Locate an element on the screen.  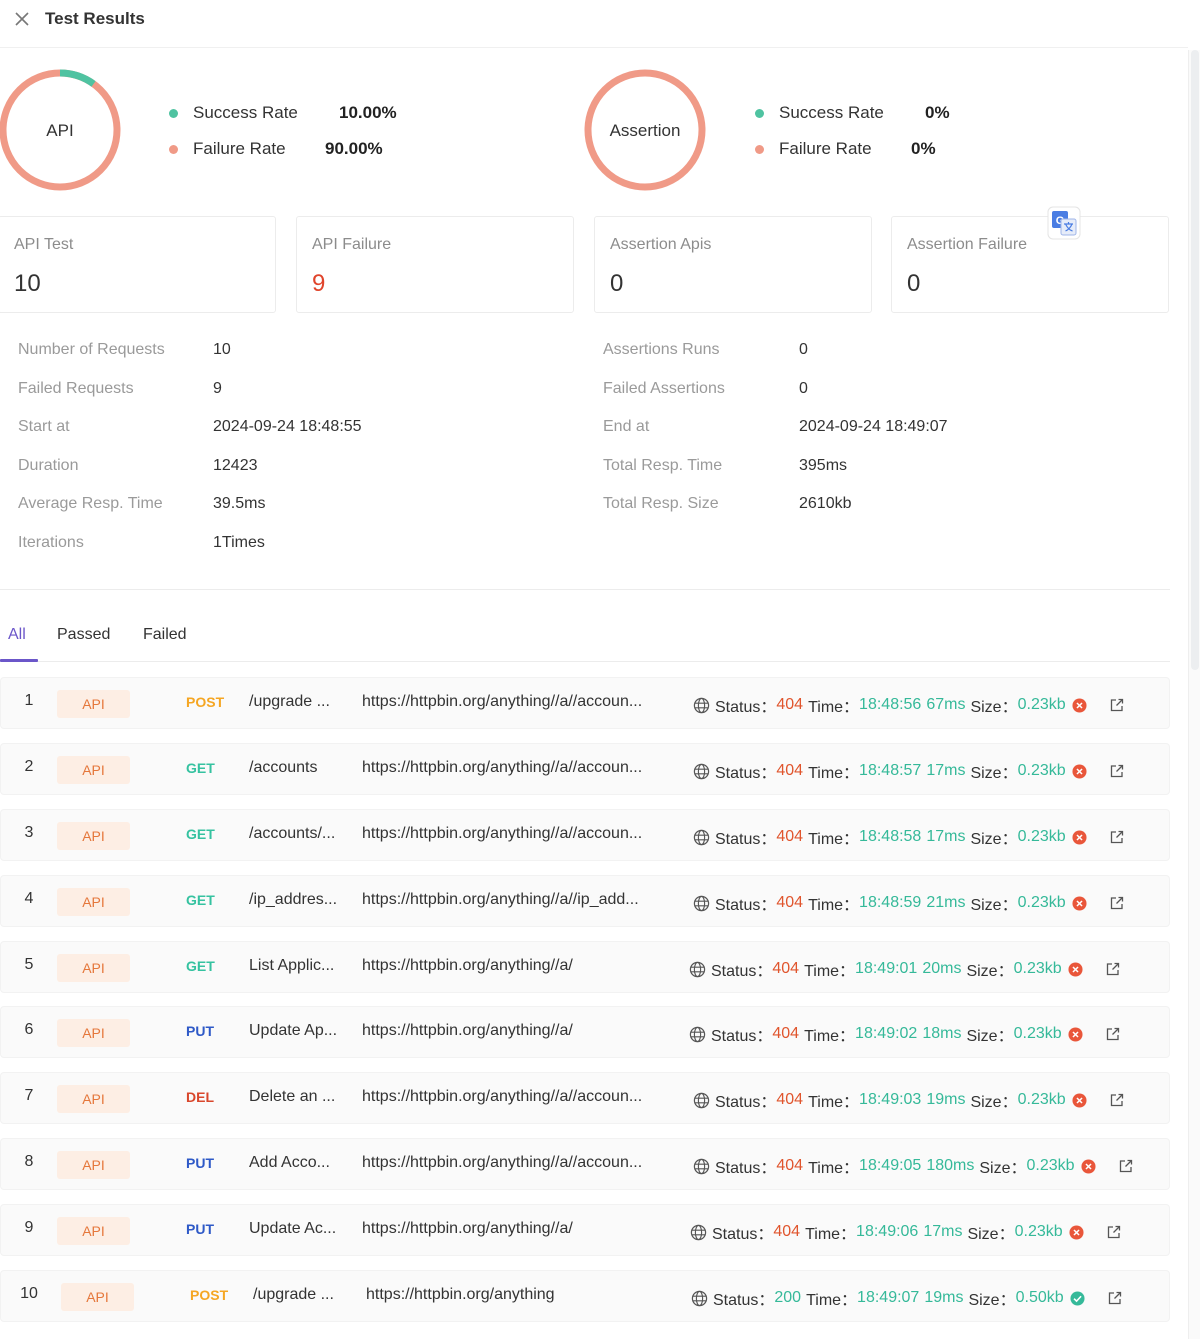
section-divider is located at coordinates (585, 589).